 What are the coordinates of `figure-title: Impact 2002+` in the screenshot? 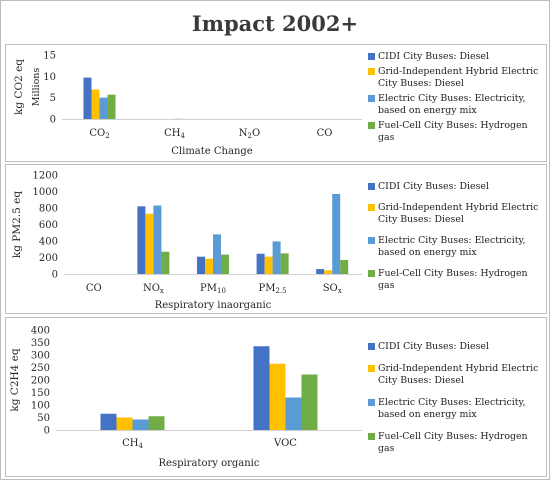 It's located at (275, 23).